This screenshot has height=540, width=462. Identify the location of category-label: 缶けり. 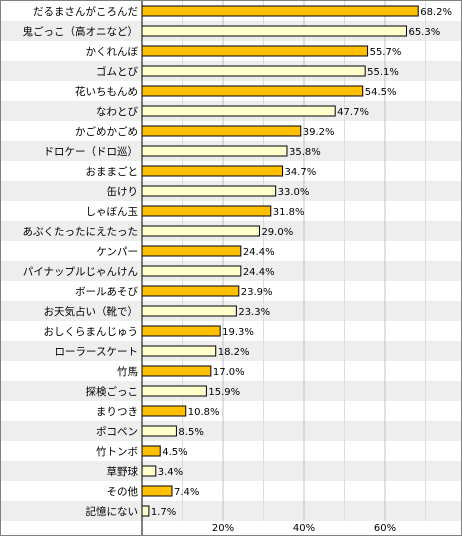
(123, 191).